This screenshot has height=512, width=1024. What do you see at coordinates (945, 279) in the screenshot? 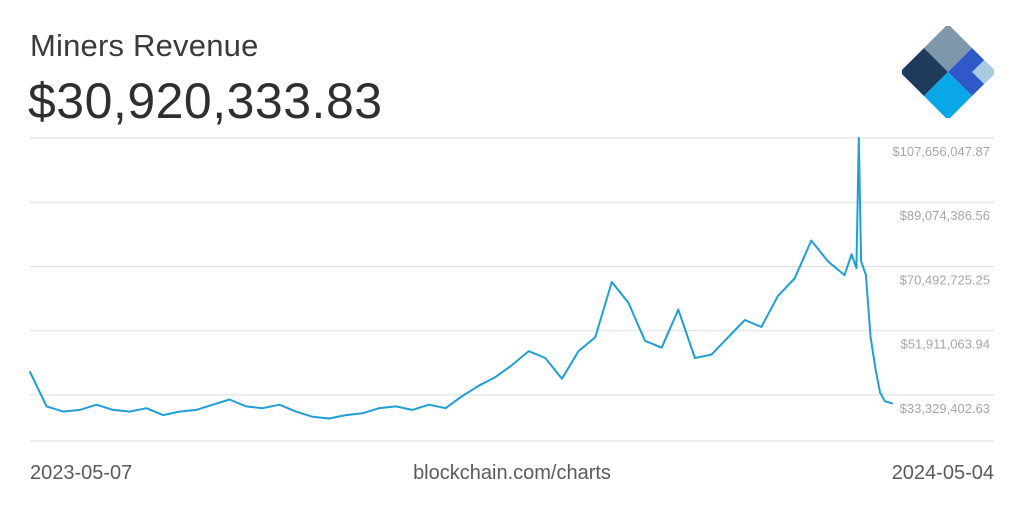
I see `y-tick-label: $70,492,725.25` at bounding box center [945, 279].